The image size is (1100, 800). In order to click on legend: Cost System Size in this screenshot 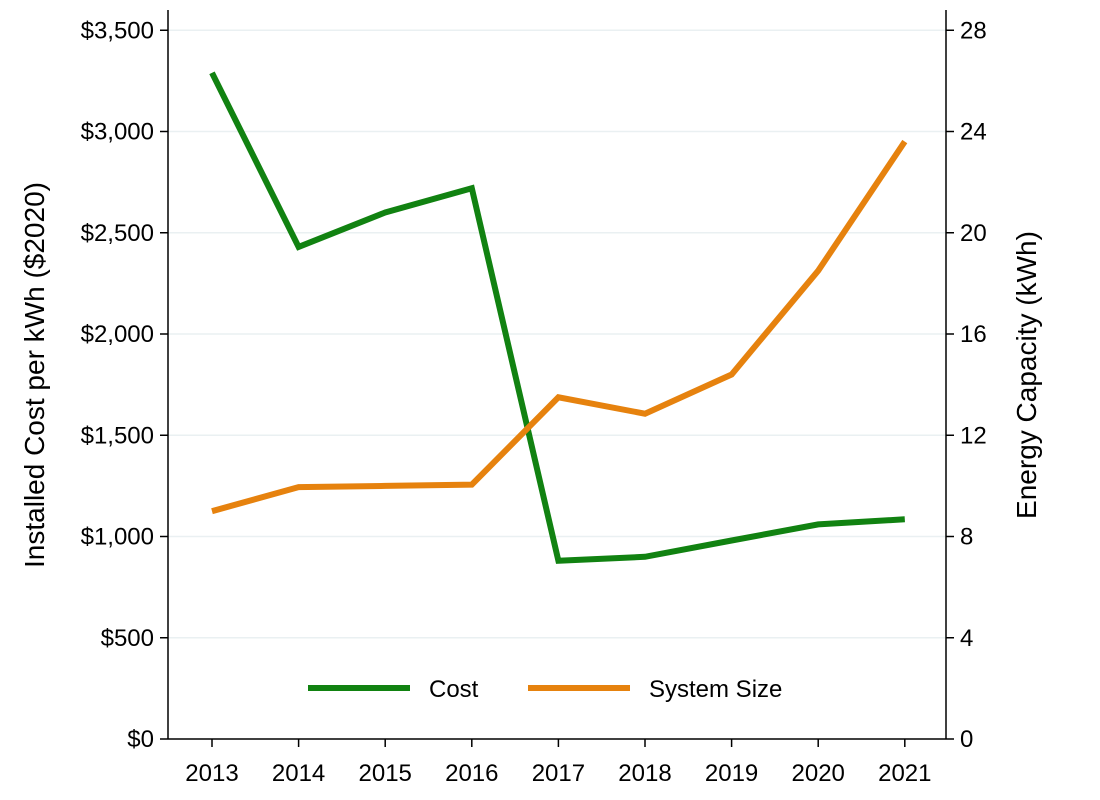, I will do `click(545, 689)`.